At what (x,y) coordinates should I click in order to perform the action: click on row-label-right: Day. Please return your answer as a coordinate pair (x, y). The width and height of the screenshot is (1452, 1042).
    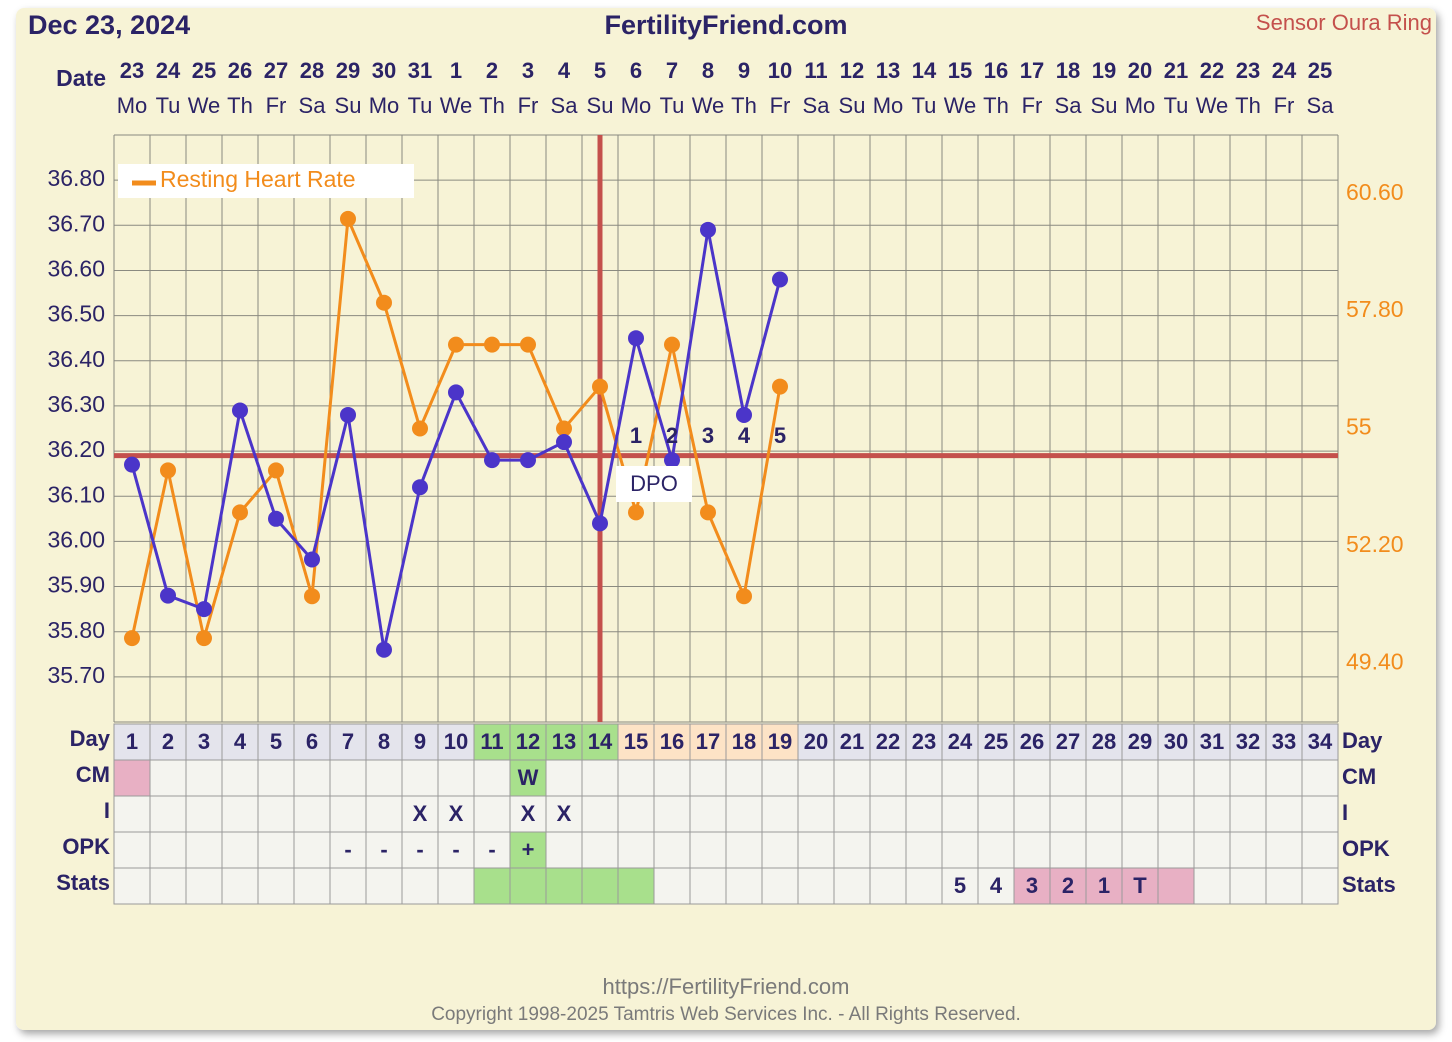
    Looking at the image, I should click on (1362, 740).